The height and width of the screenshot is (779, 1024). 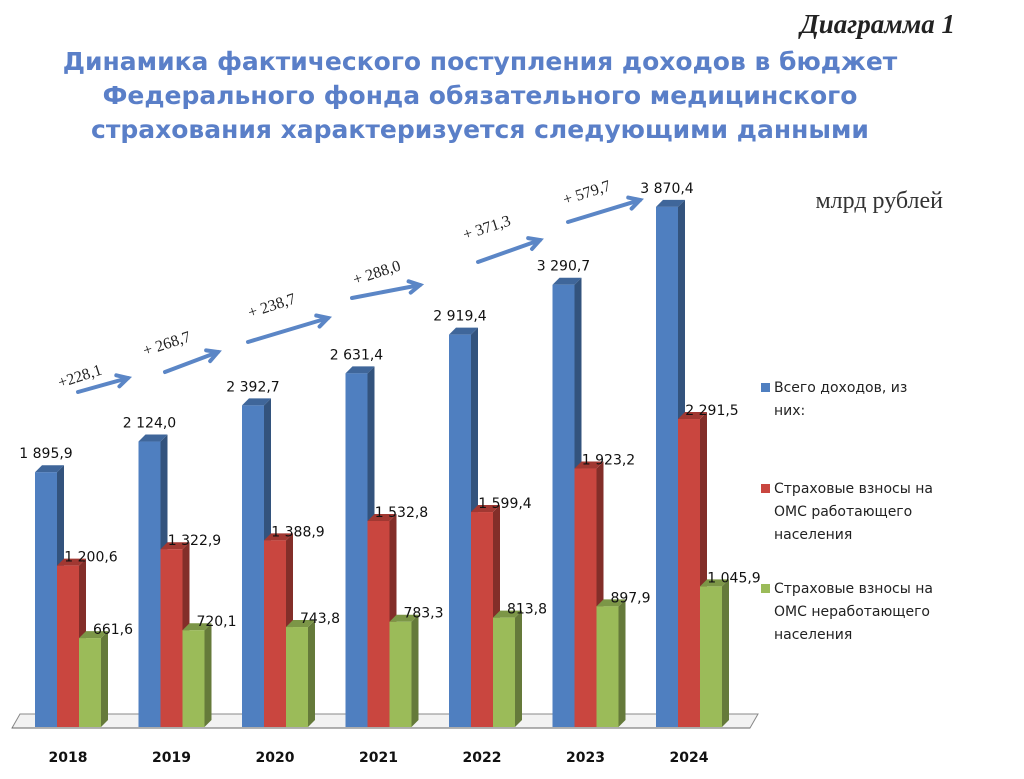 I want to click on data-label: 1 200,6, so click(x=91, y=558).